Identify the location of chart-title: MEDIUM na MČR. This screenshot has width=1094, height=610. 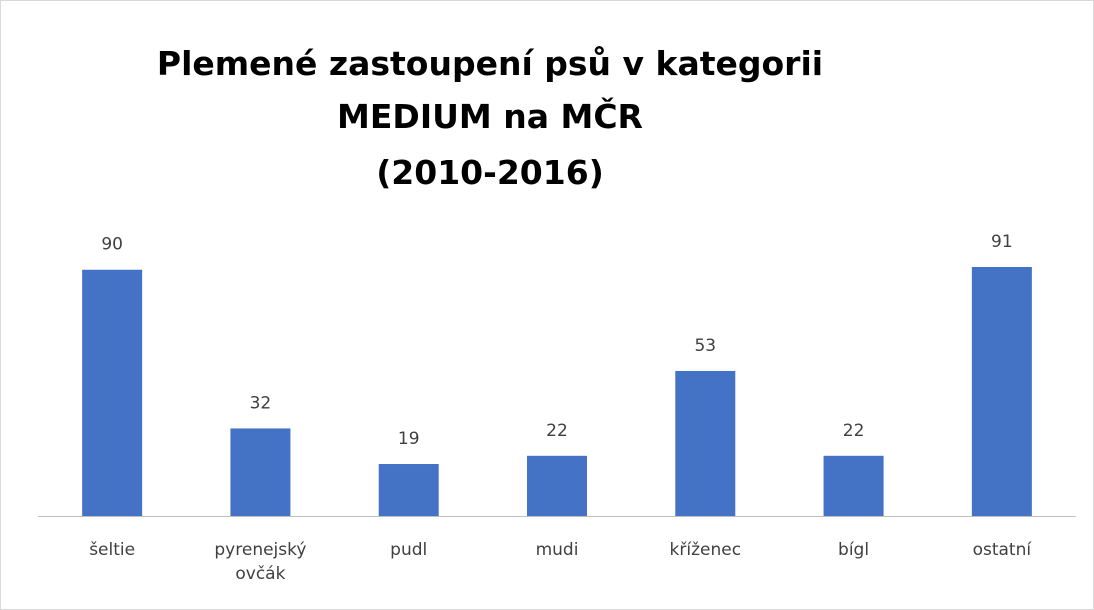
(490, 116).